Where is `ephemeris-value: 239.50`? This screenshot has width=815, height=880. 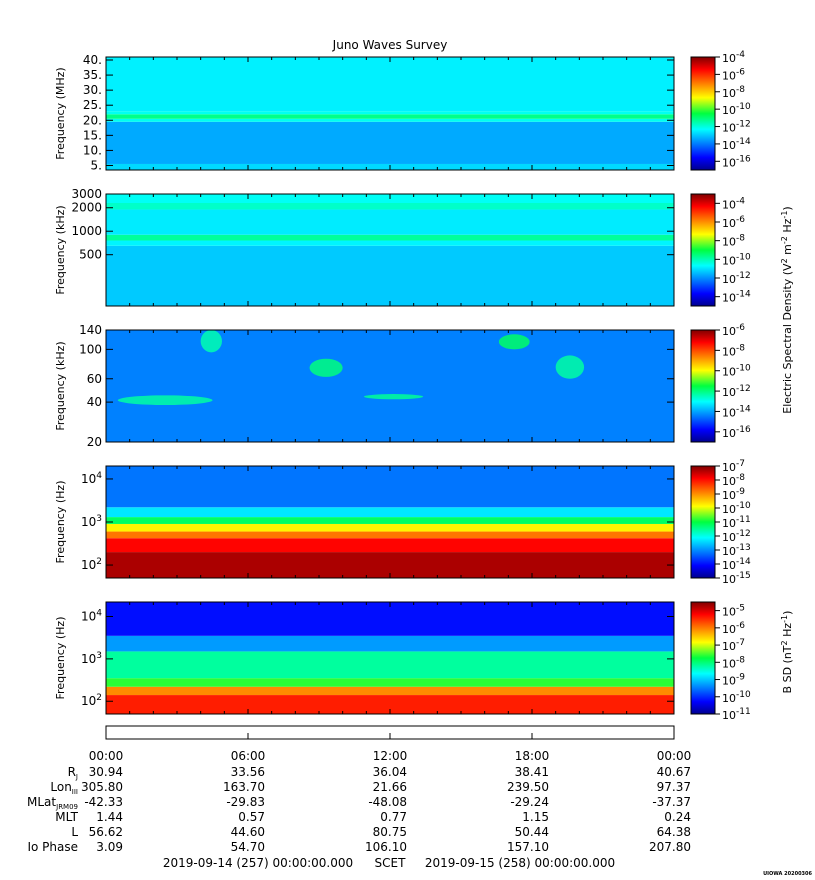 ephemeris-value: 239.50 is located at coordinates (528, 787).